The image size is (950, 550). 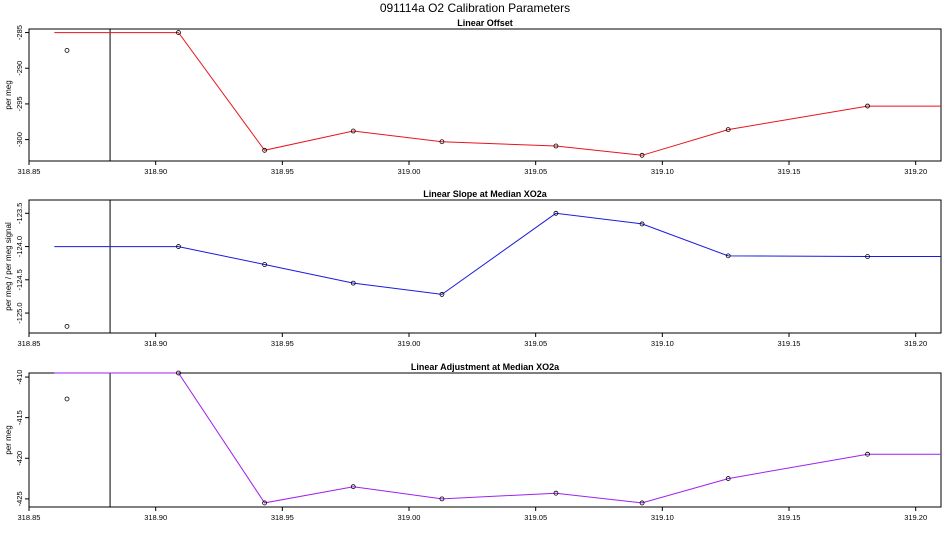 What do you see at coordinates (19, 279) in the screenshot?
I see `y-tick-label: -124.5` at bounding box center [19, 279].